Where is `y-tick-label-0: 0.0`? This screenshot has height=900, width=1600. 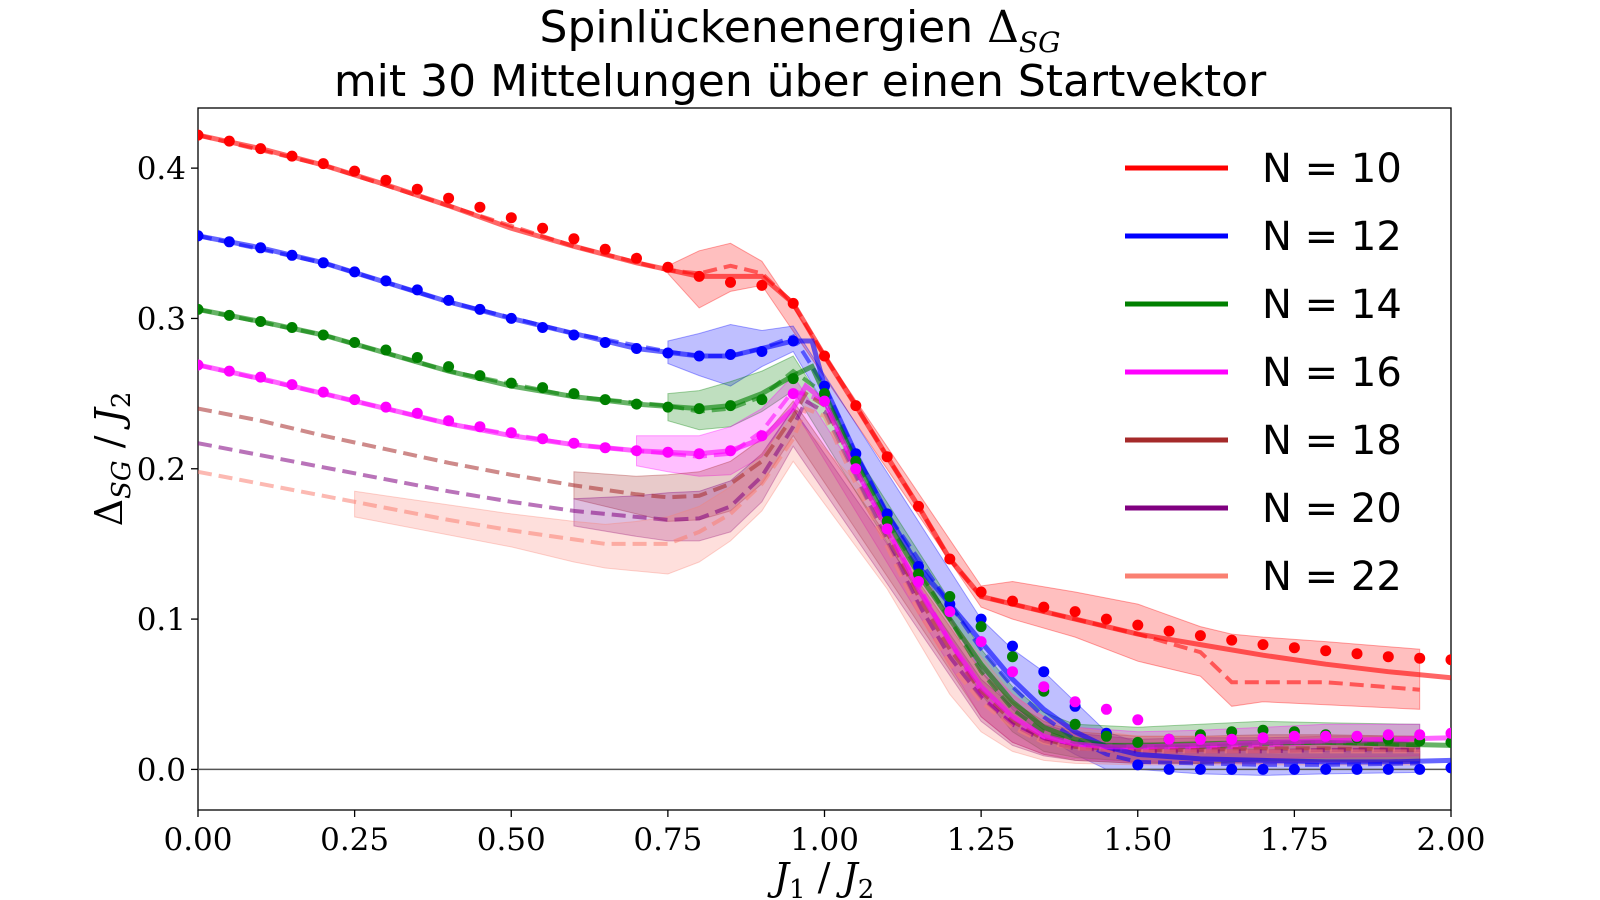 y-tick-label-0: 0.0 is located at coordinates (161, 770).